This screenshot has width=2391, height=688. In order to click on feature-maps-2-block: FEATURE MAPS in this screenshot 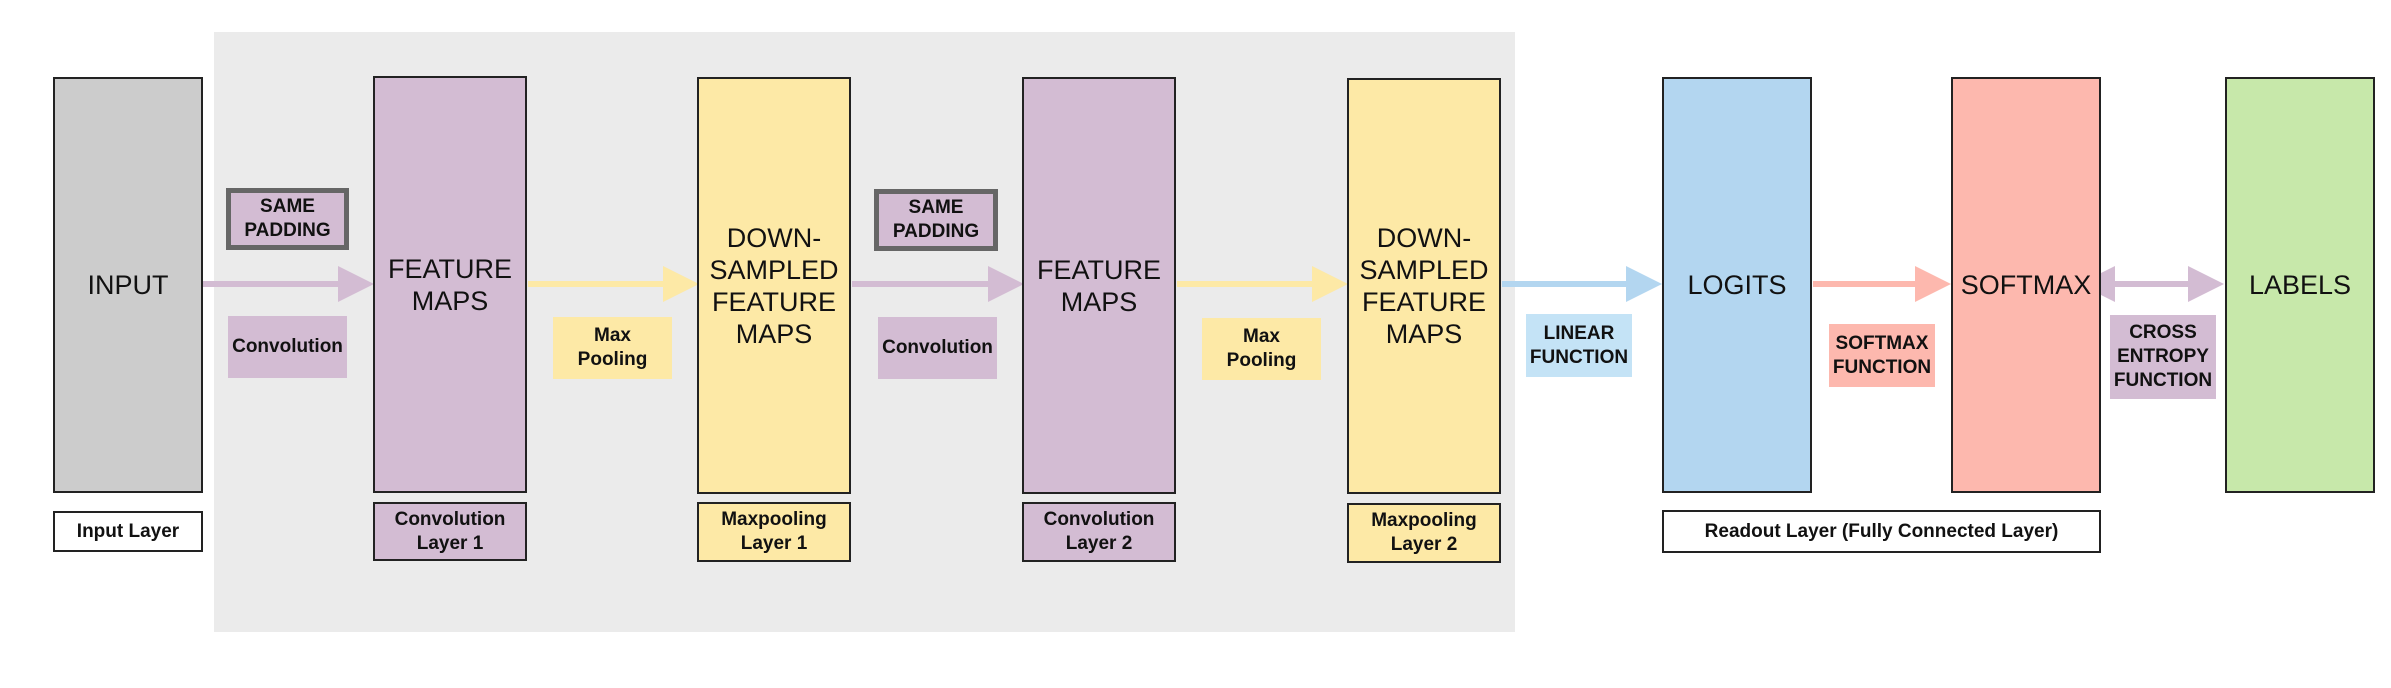, I will do `click(1099, 285)`.